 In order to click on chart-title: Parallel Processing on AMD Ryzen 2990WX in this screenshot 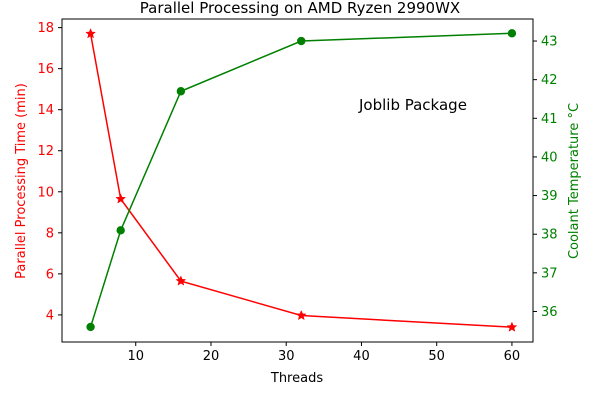, I will do `click(300, 8)`.